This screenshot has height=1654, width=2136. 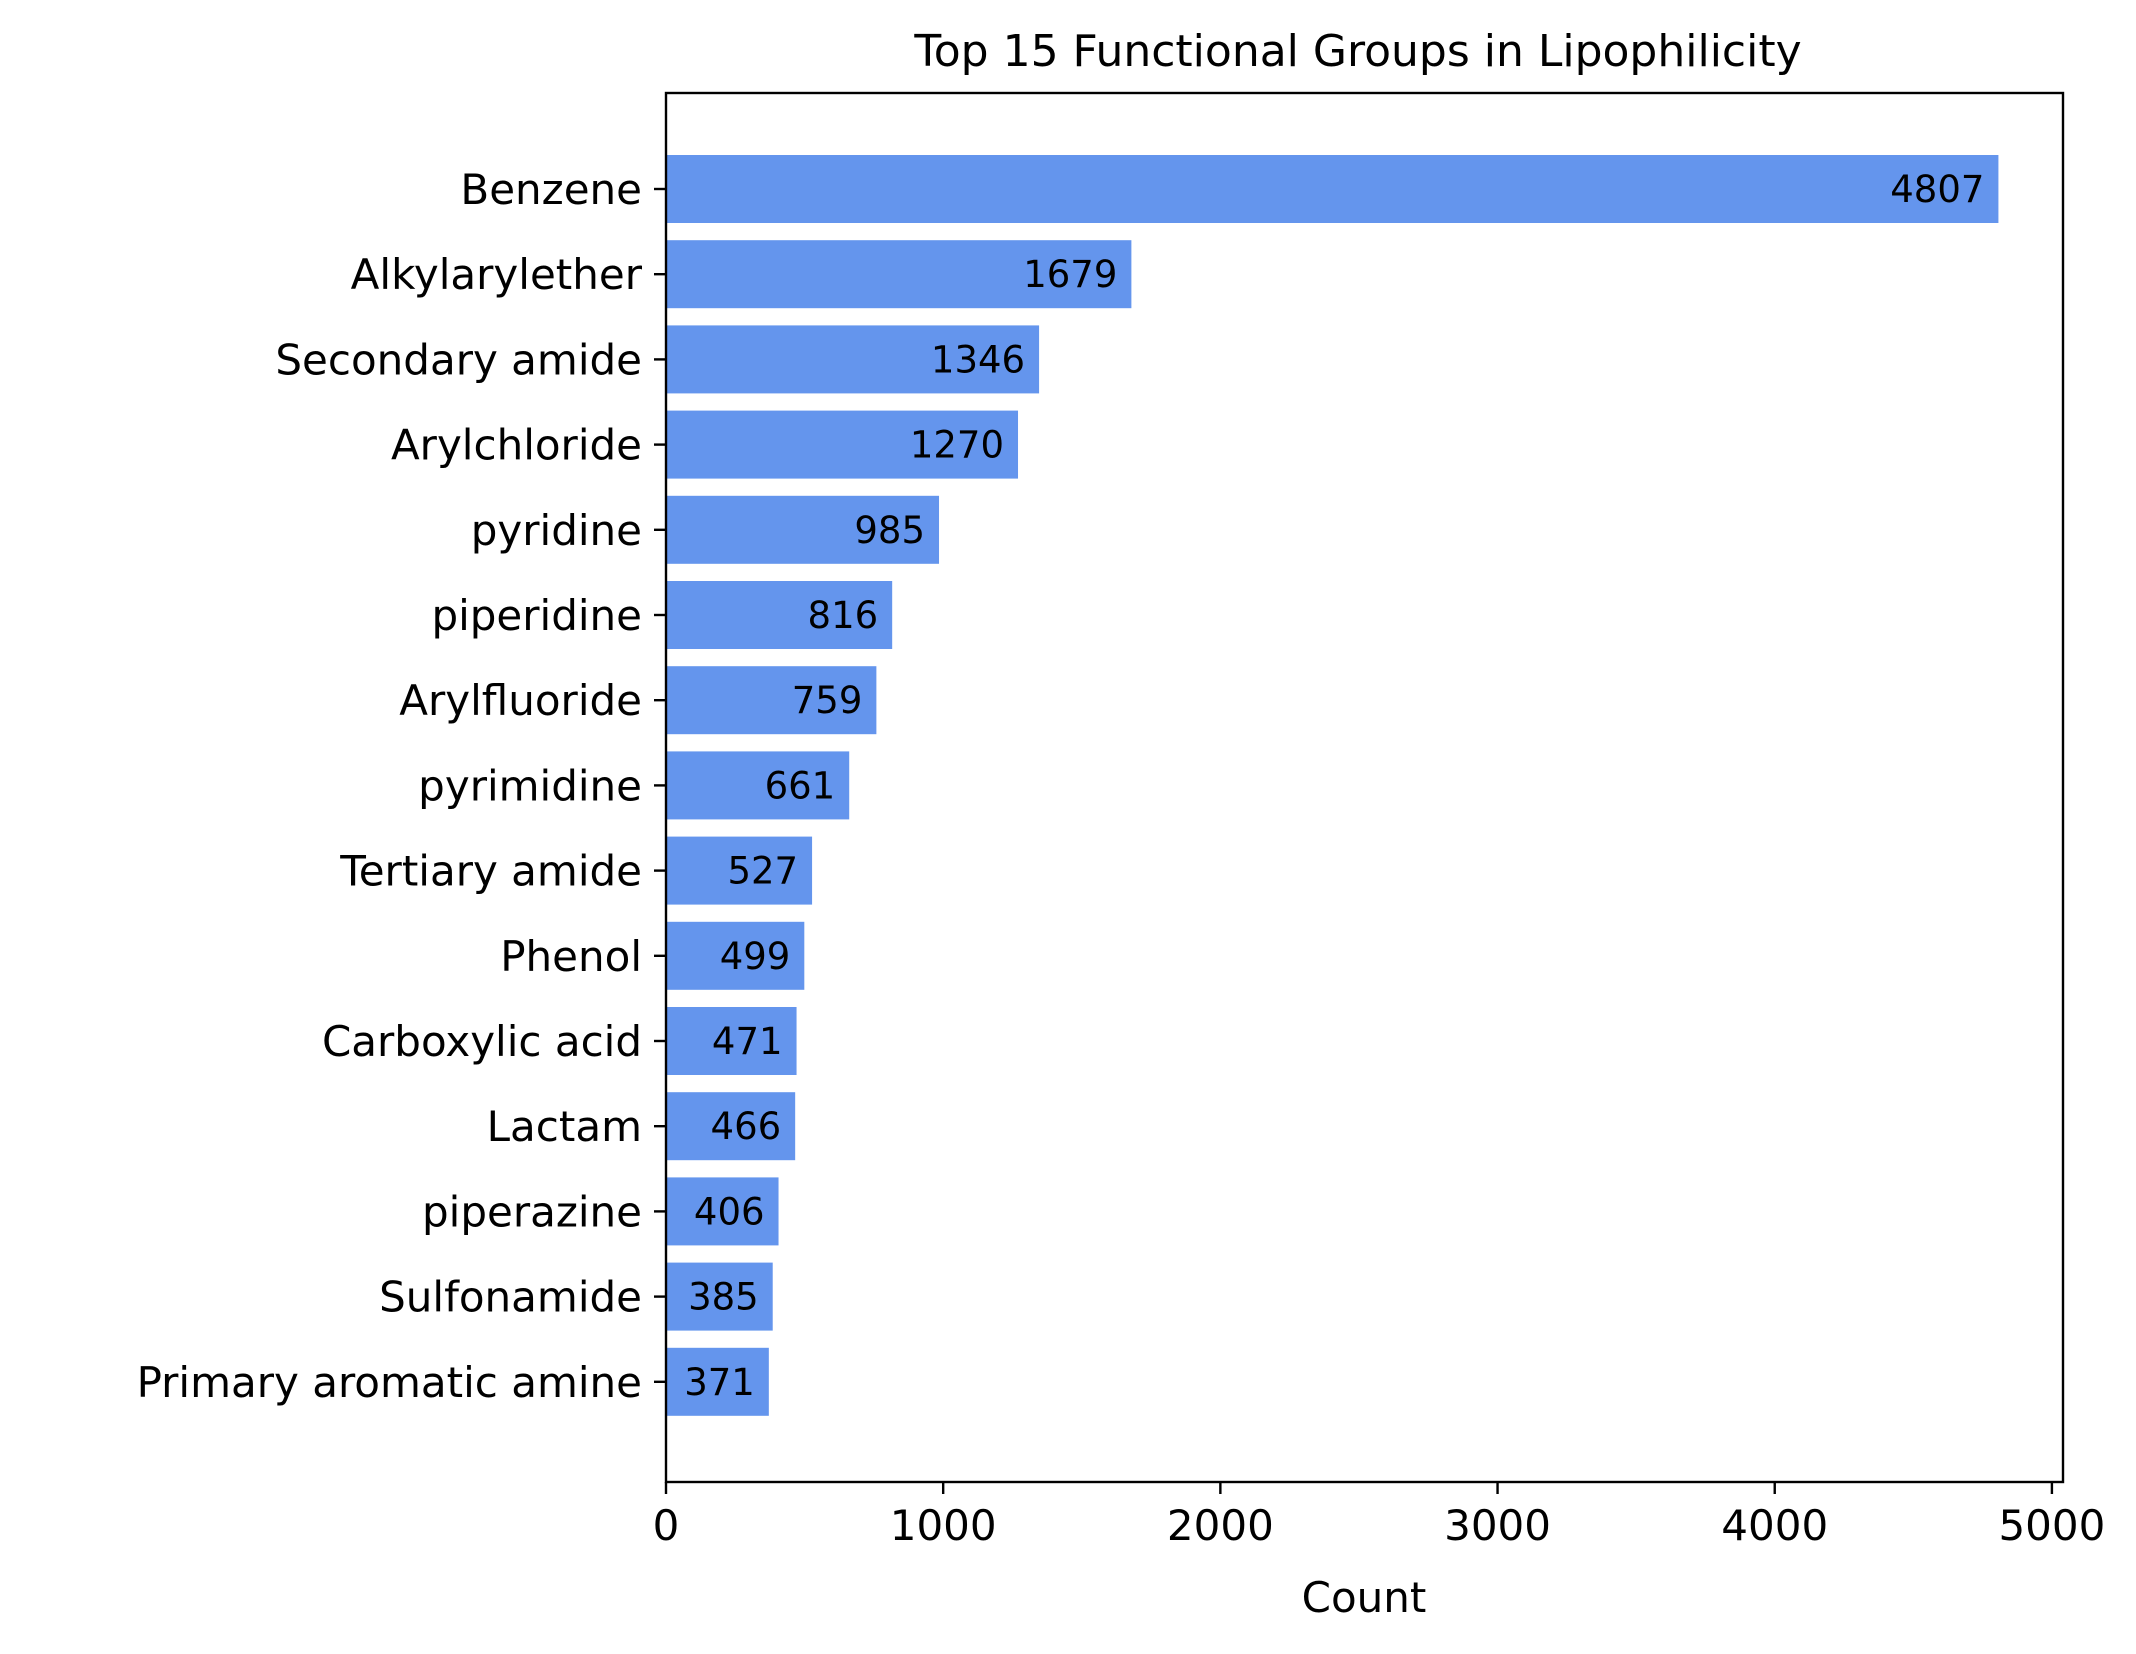 What do you see at coordinates (723, 1297) in the screenshot?
I see `data-label-13: 385` at bounding box center [723, 1297].